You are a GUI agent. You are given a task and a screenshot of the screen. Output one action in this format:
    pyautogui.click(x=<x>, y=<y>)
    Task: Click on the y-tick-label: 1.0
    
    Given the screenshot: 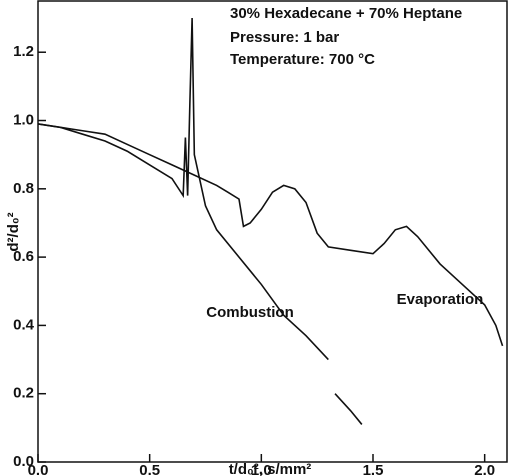 What is the action you would take?
    pyautogui.click(x=23, y=119)
    